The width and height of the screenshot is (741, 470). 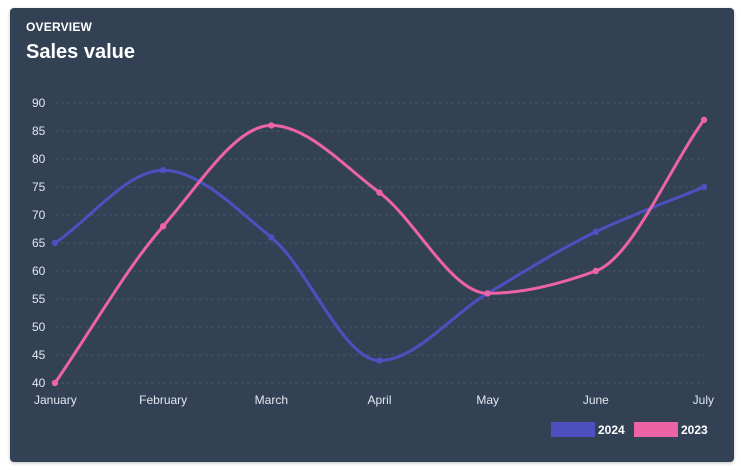 I want to click on y-tick-label-80: 80, so click(x=39, y=159).